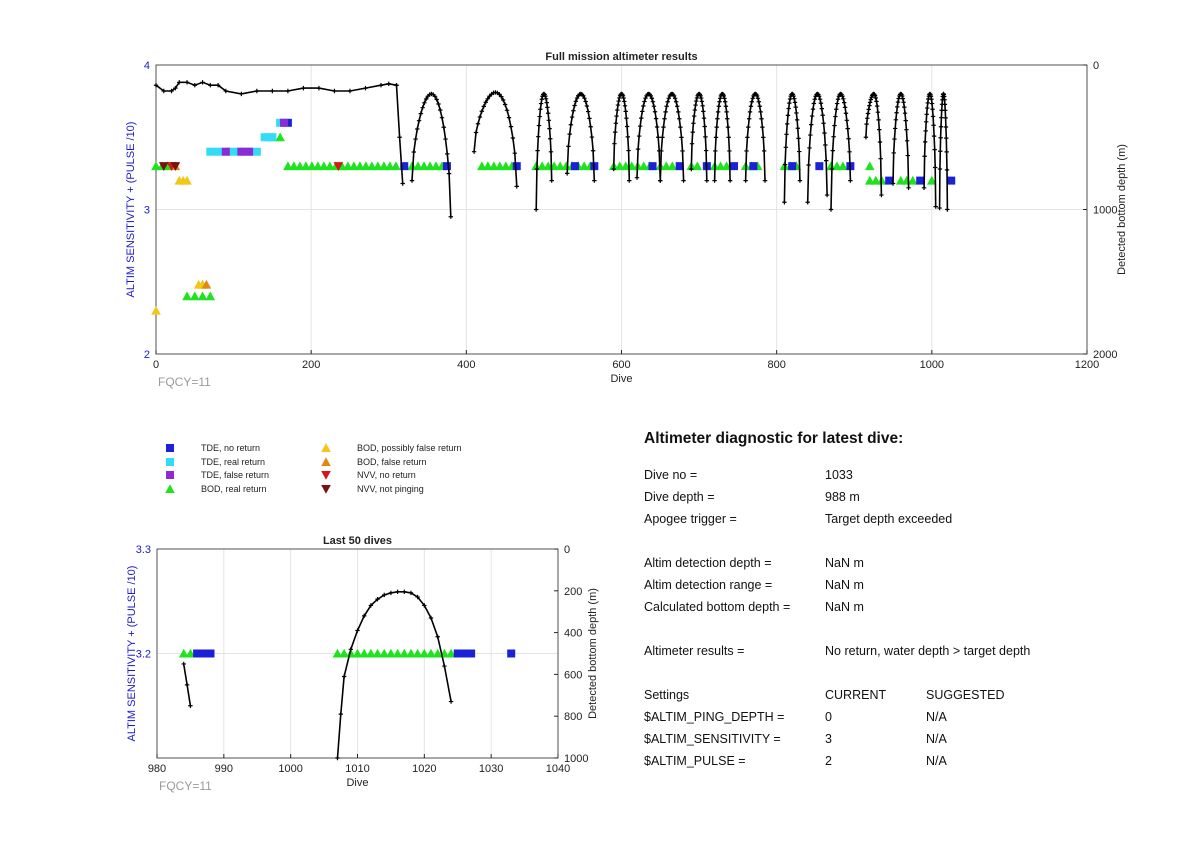 This screenshot has width=1200, height=851. What do you see at coordinates (131, 210) in the screenshot?
I see `y-left-axis-label: ALTIM SENSITIVITY + (PULSE /10)` at bounding box center [131, 210].